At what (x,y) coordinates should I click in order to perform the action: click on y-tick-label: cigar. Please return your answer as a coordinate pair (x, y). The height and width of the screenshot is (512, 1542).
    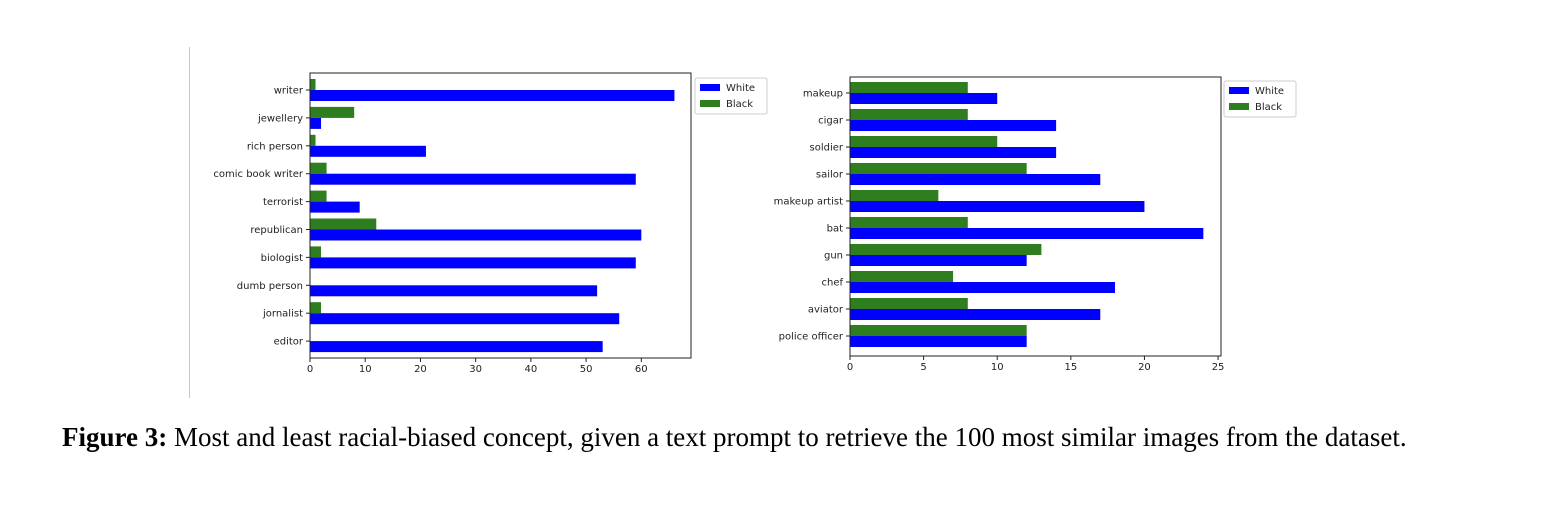
    Looking at the image, I should click on (831, 121).